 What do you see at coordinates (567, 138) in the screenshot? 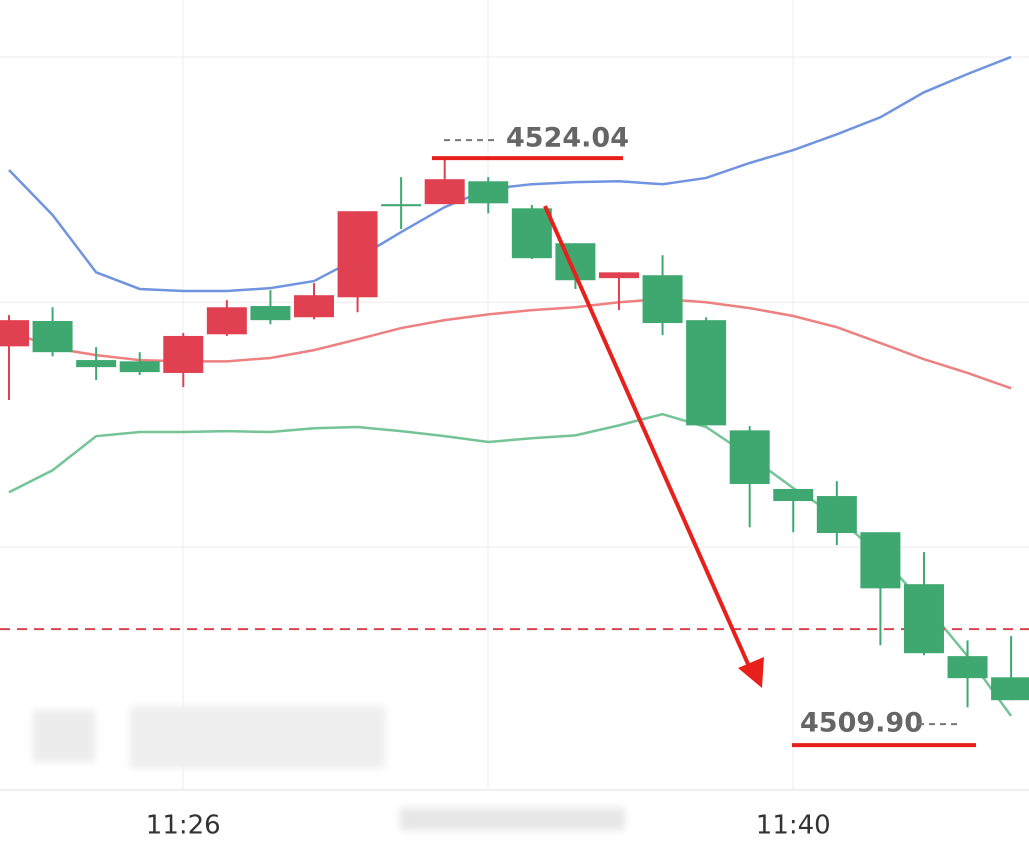
I see `annotation-label: 4524.04` at bounding box center [567, 138].